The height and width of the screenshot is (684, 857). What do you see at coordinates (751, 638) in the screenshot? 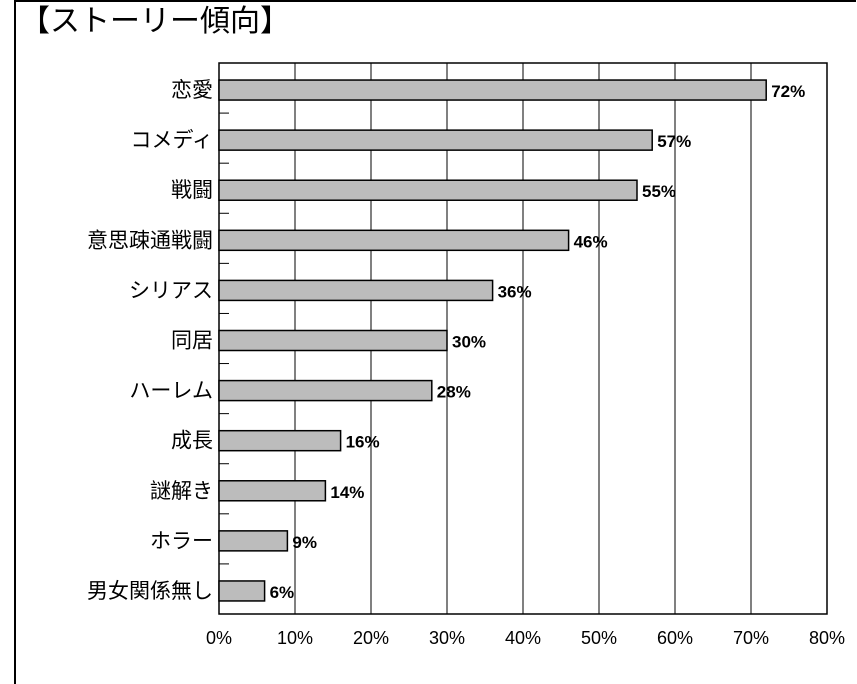
I see `x-tick-label: 70%` at bounding box center [751, 638].